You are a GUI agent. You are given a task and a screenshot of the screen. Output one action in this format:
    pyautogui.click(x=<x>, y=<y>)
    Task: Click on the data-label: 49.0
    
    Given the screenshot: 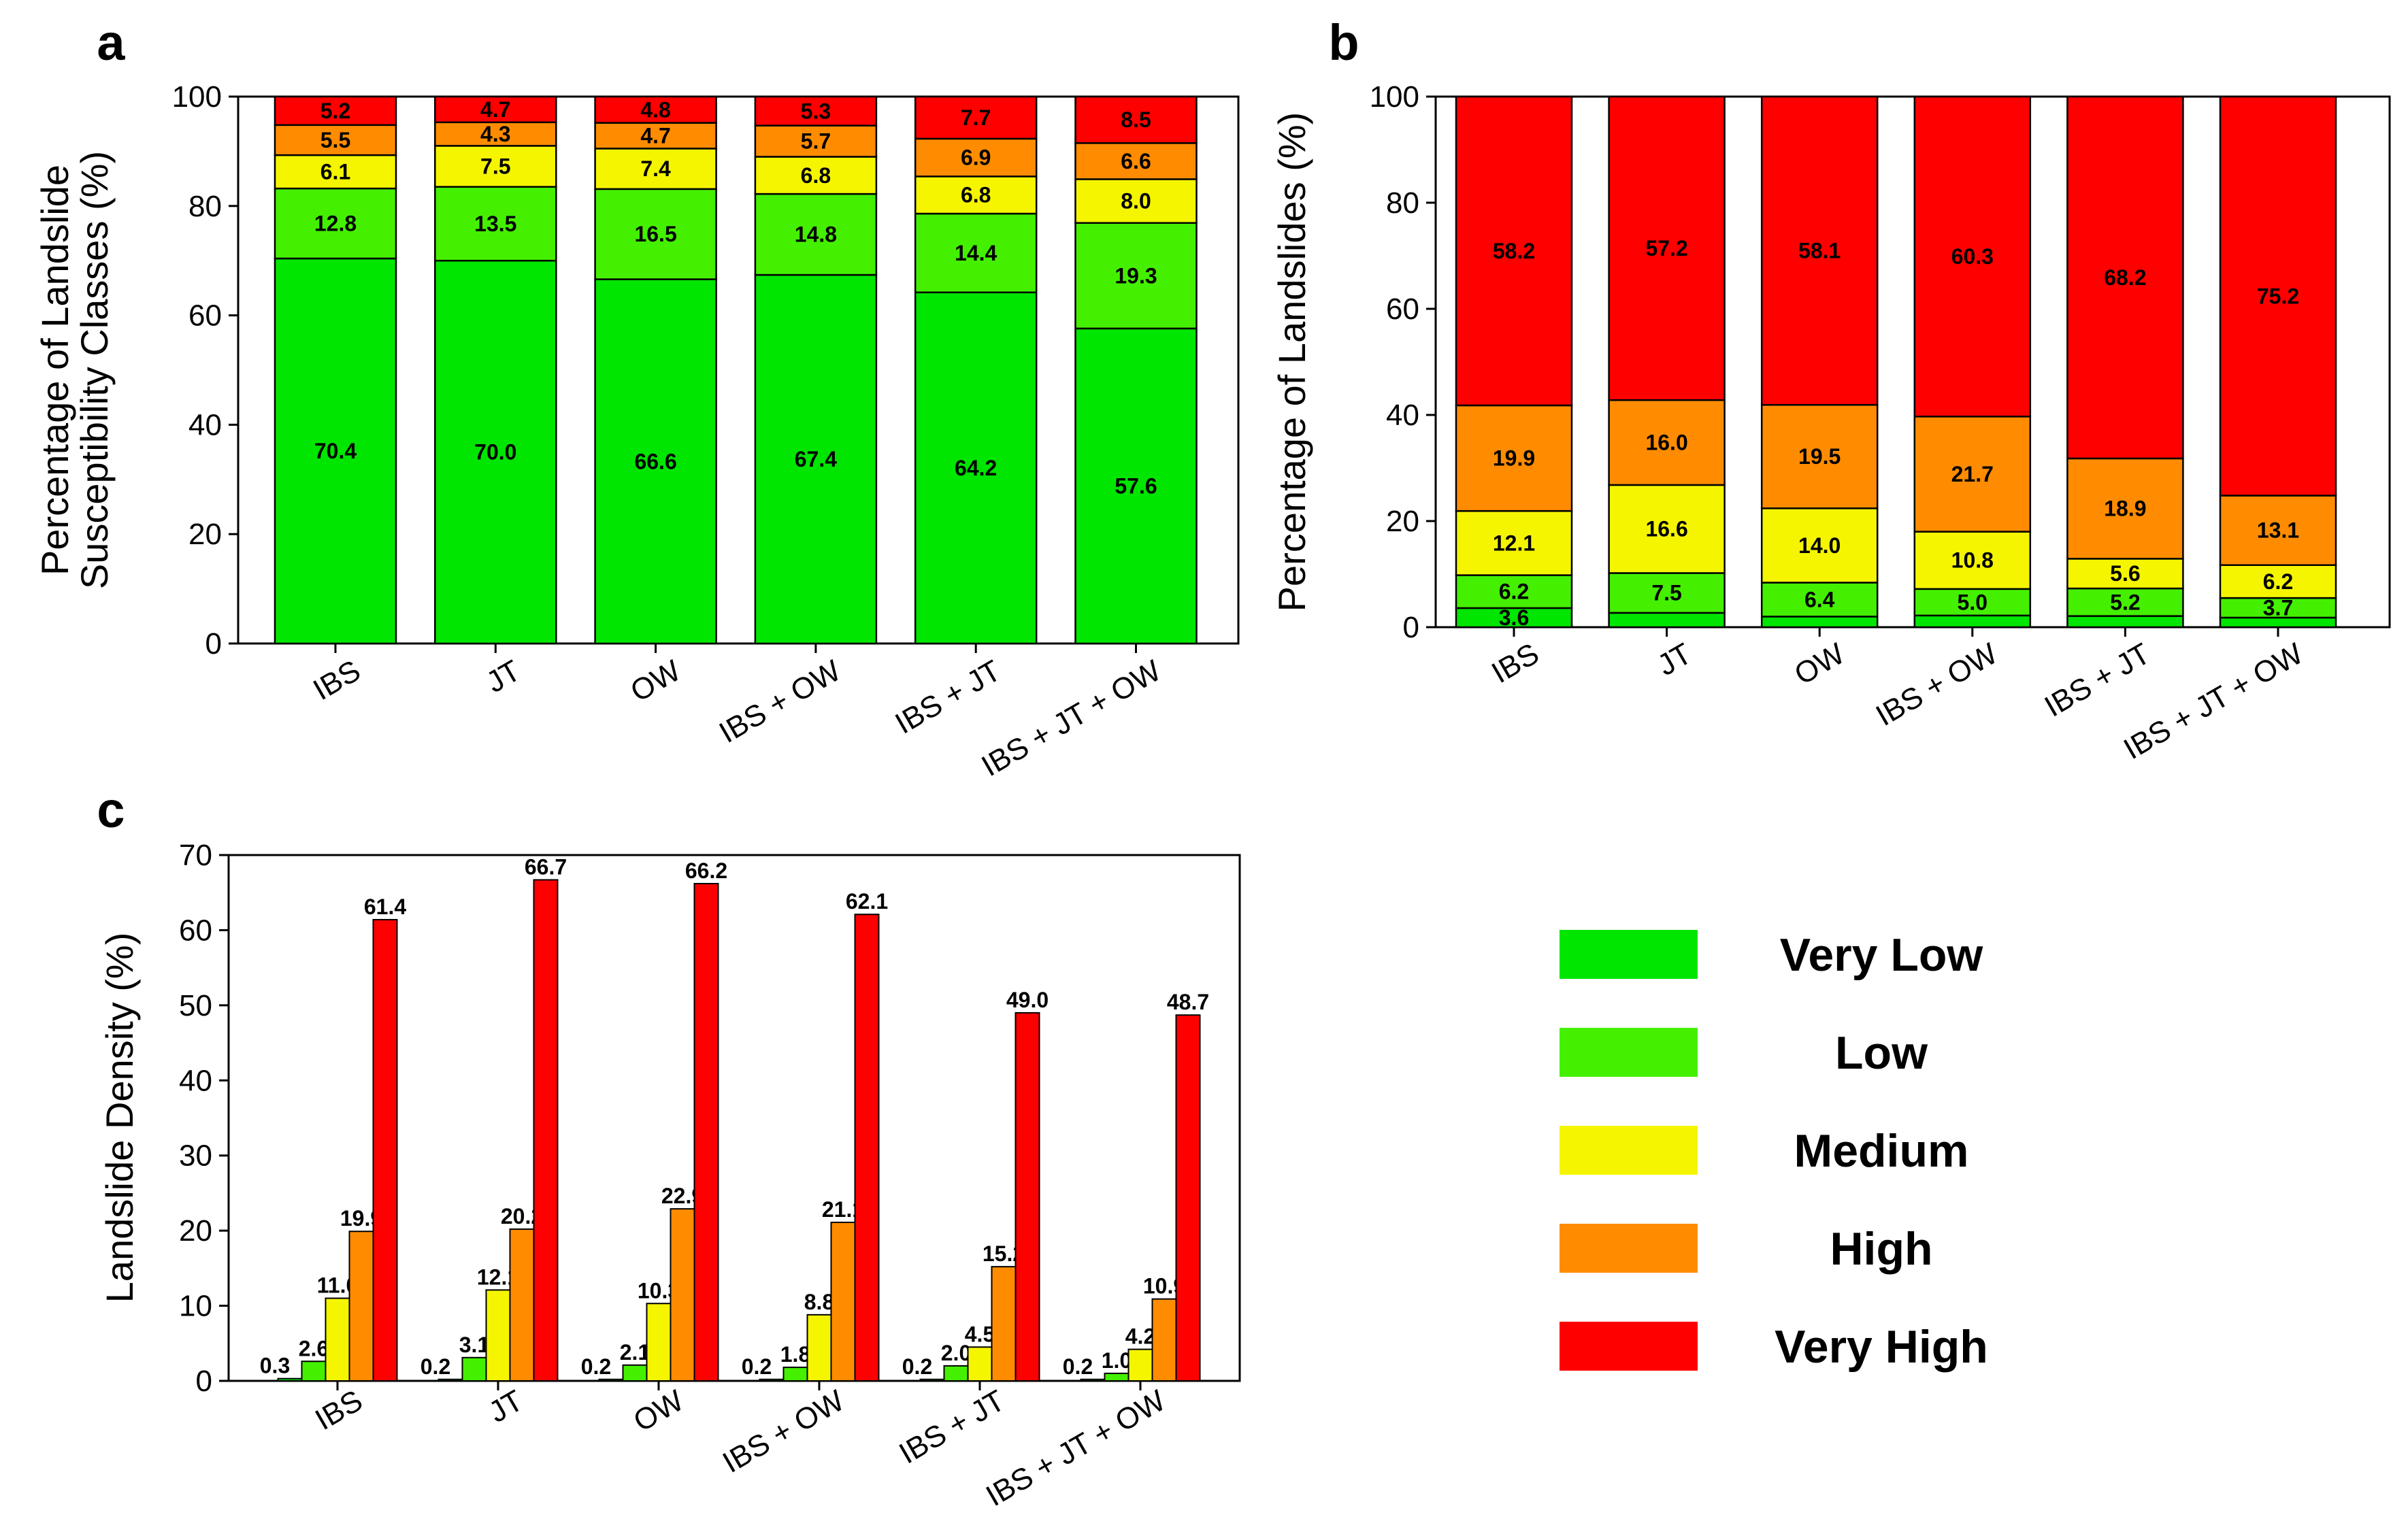 What is the action you would take?
    pyautogui.click(x=1027, y=1000)
    